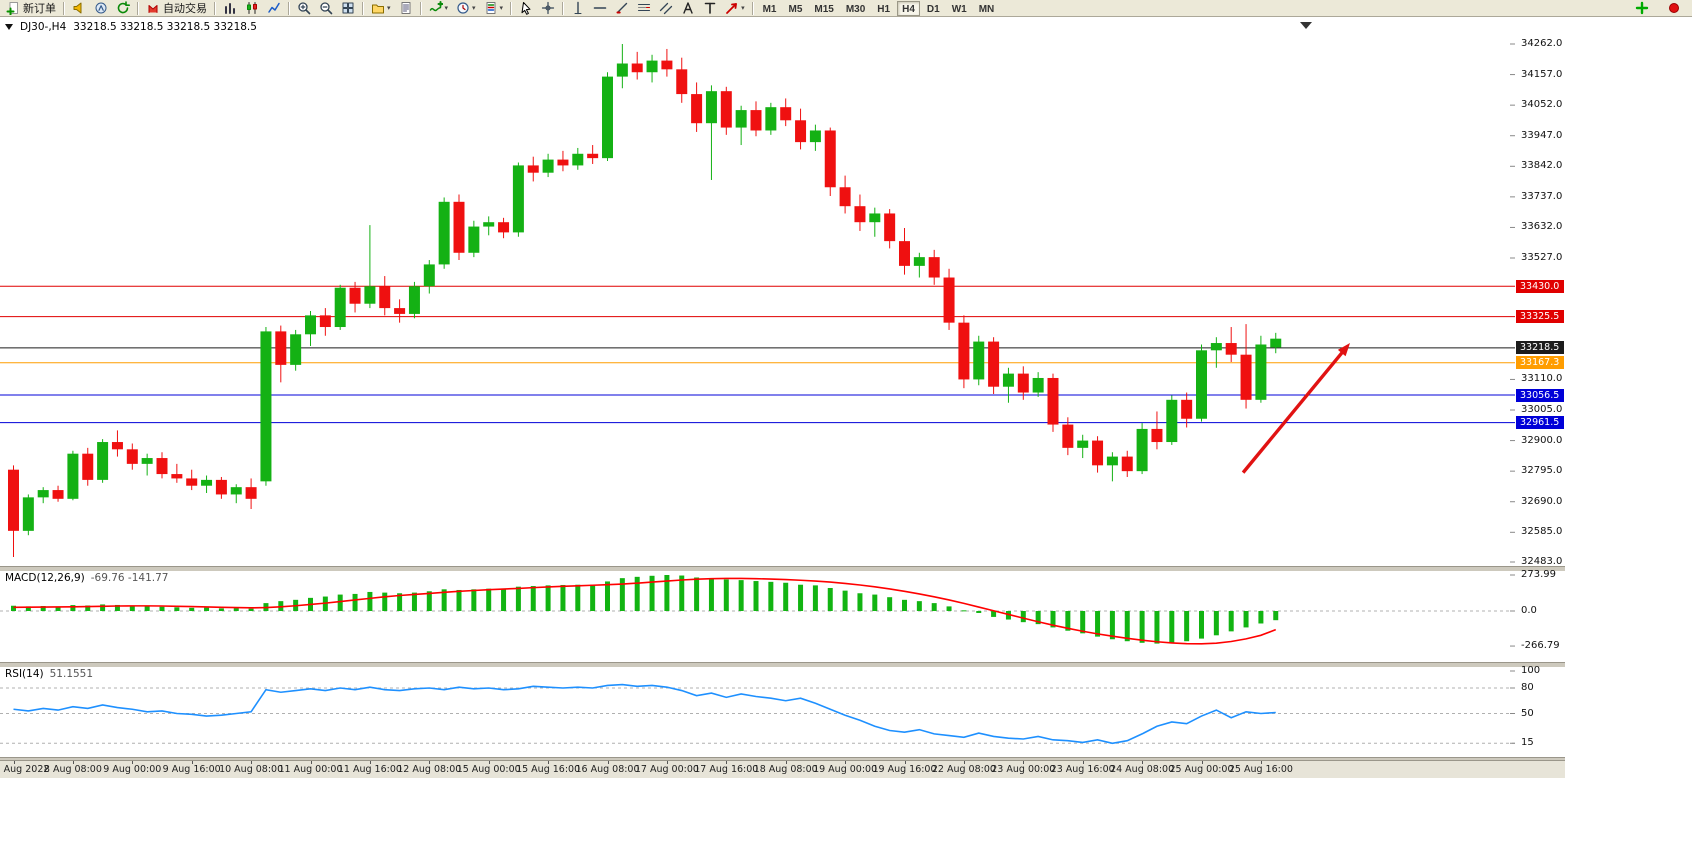  What do you see at coordinates (526, 8) in the screenshot?
I see `cursor-button` at bounding box center [526, 8].